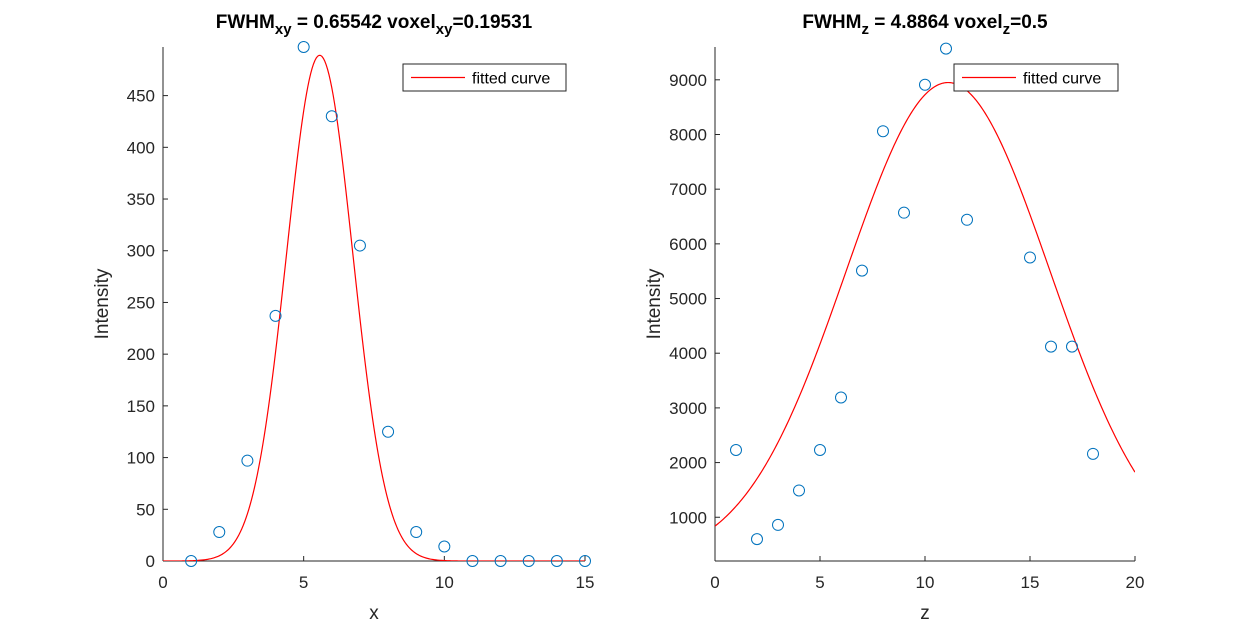 The image size is (1254, 630). What do you see at coordinates (688, 80) in the screenshot?
I see `y-tick-label: 9000` at bounding box center [688, 80].